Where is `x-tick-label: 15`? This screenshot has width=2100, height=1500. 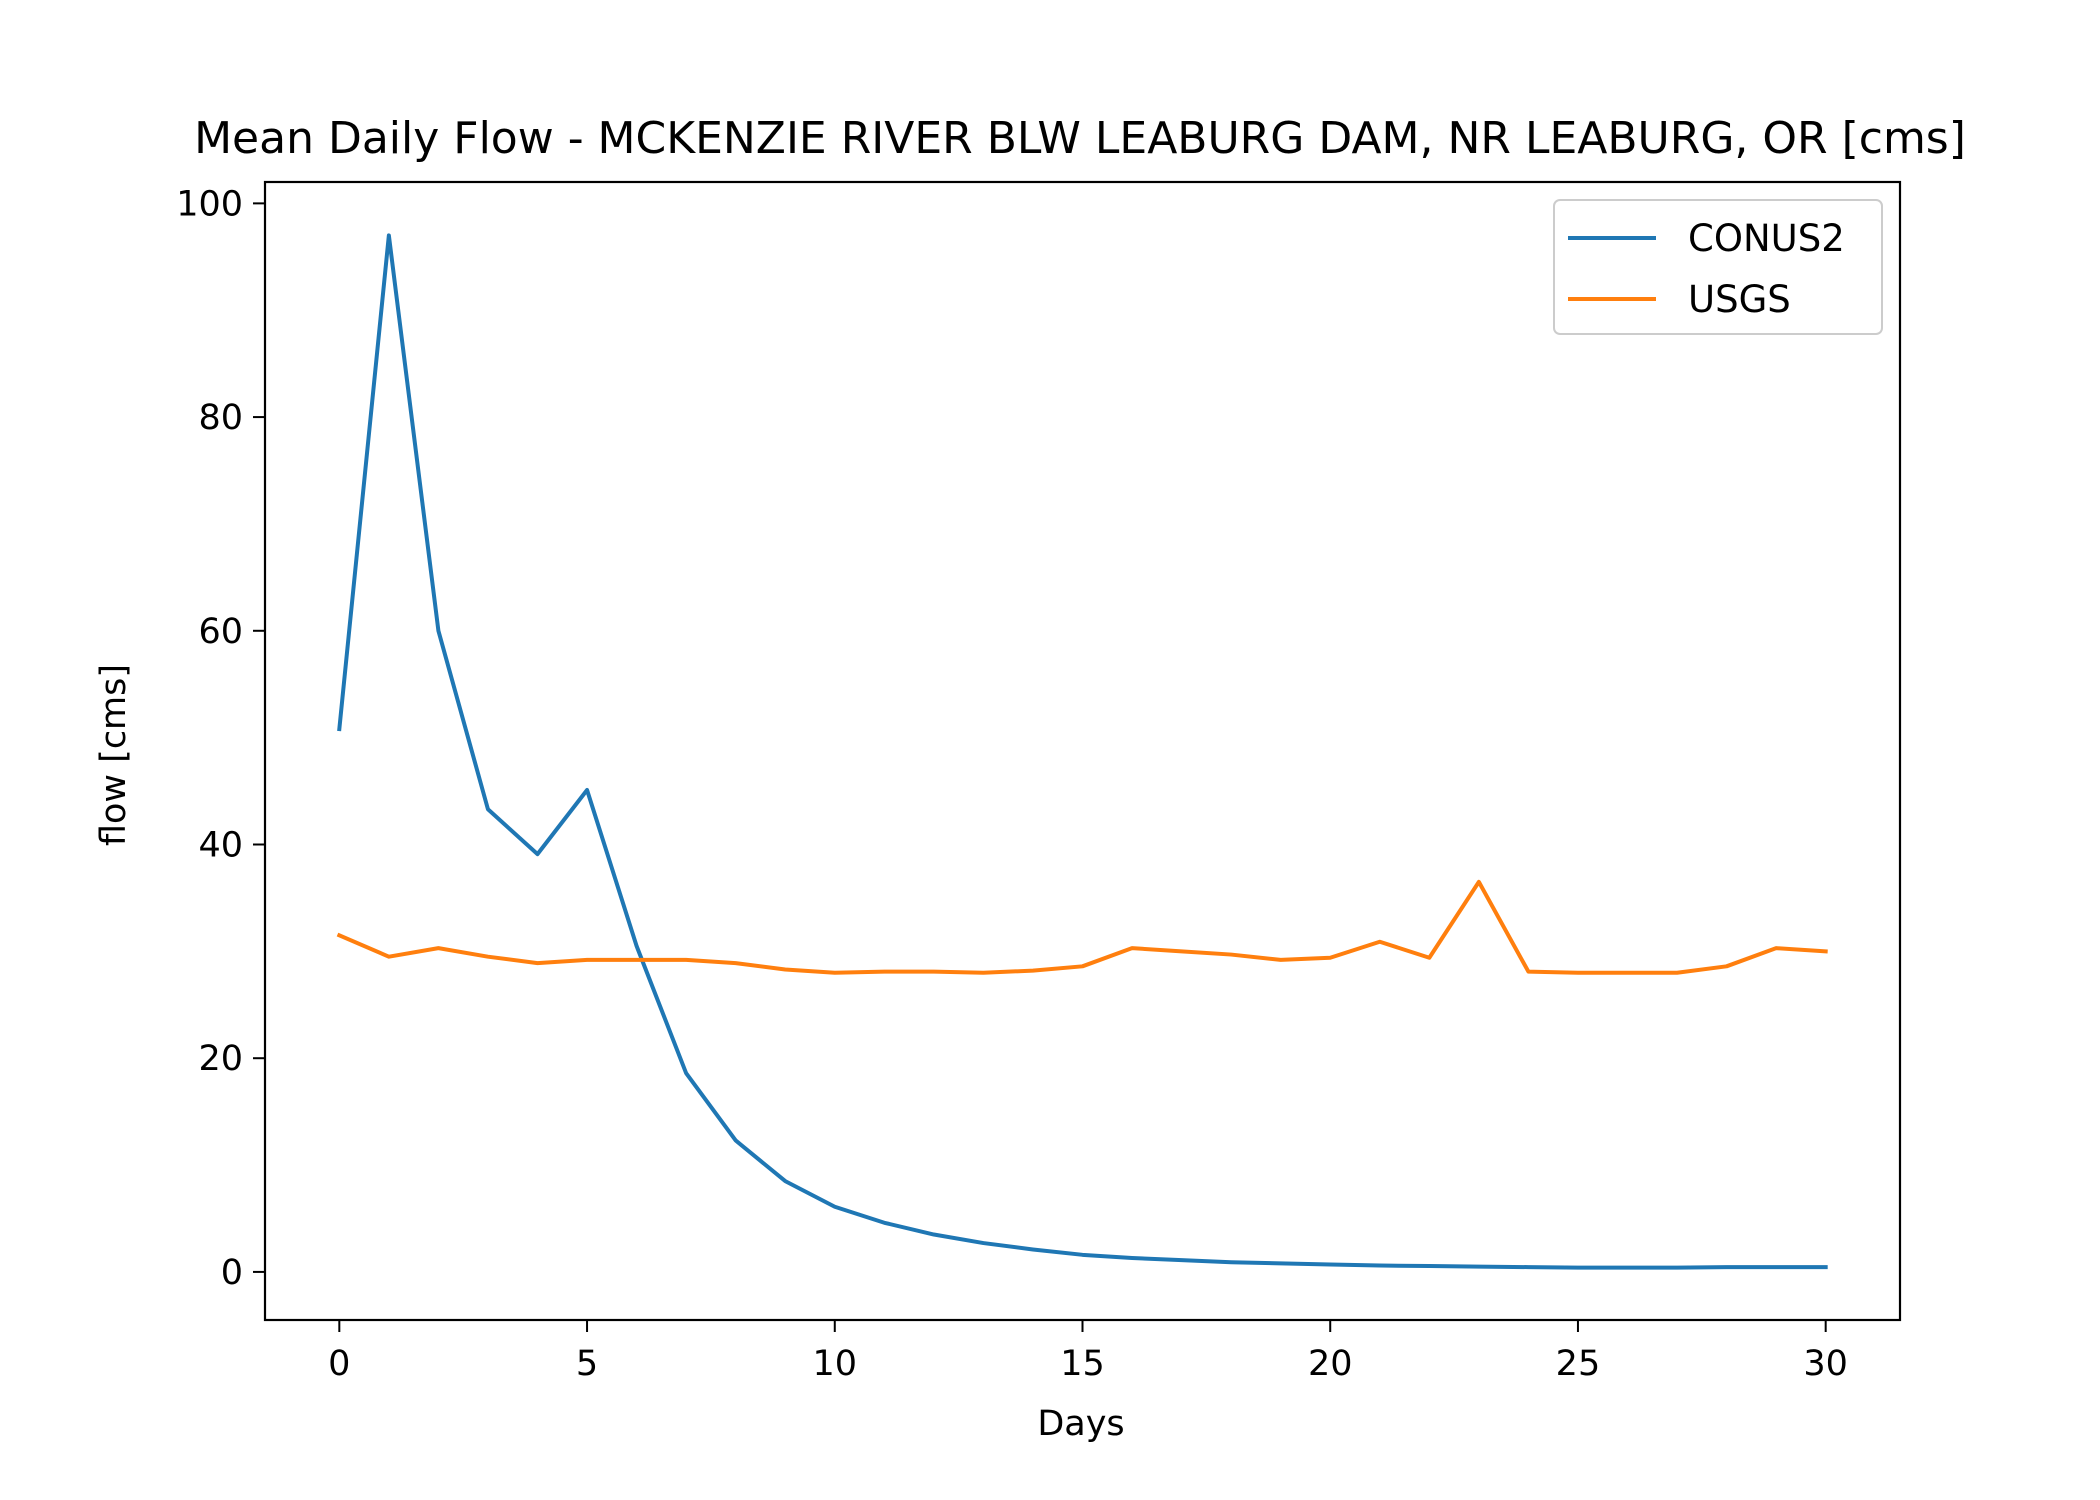 x-tick-label: 15 is located at coordinates (1082, 1364).